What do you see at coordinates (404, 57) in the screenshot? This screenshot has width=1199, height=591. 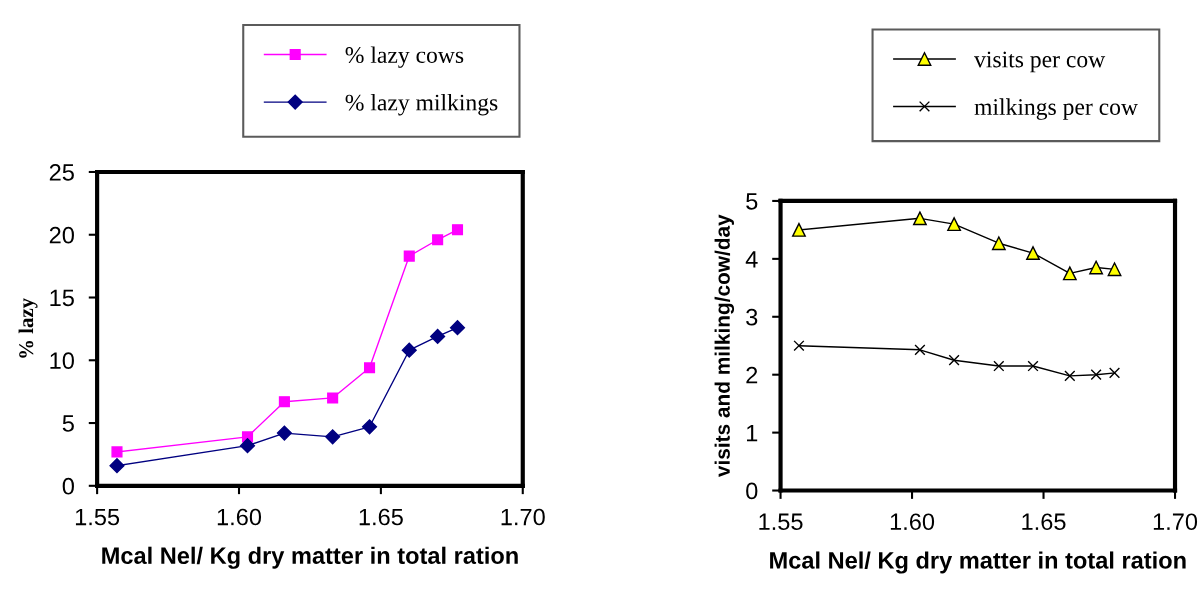 I see `legend-label: % lazy cows` at bounding box center [404, 57].